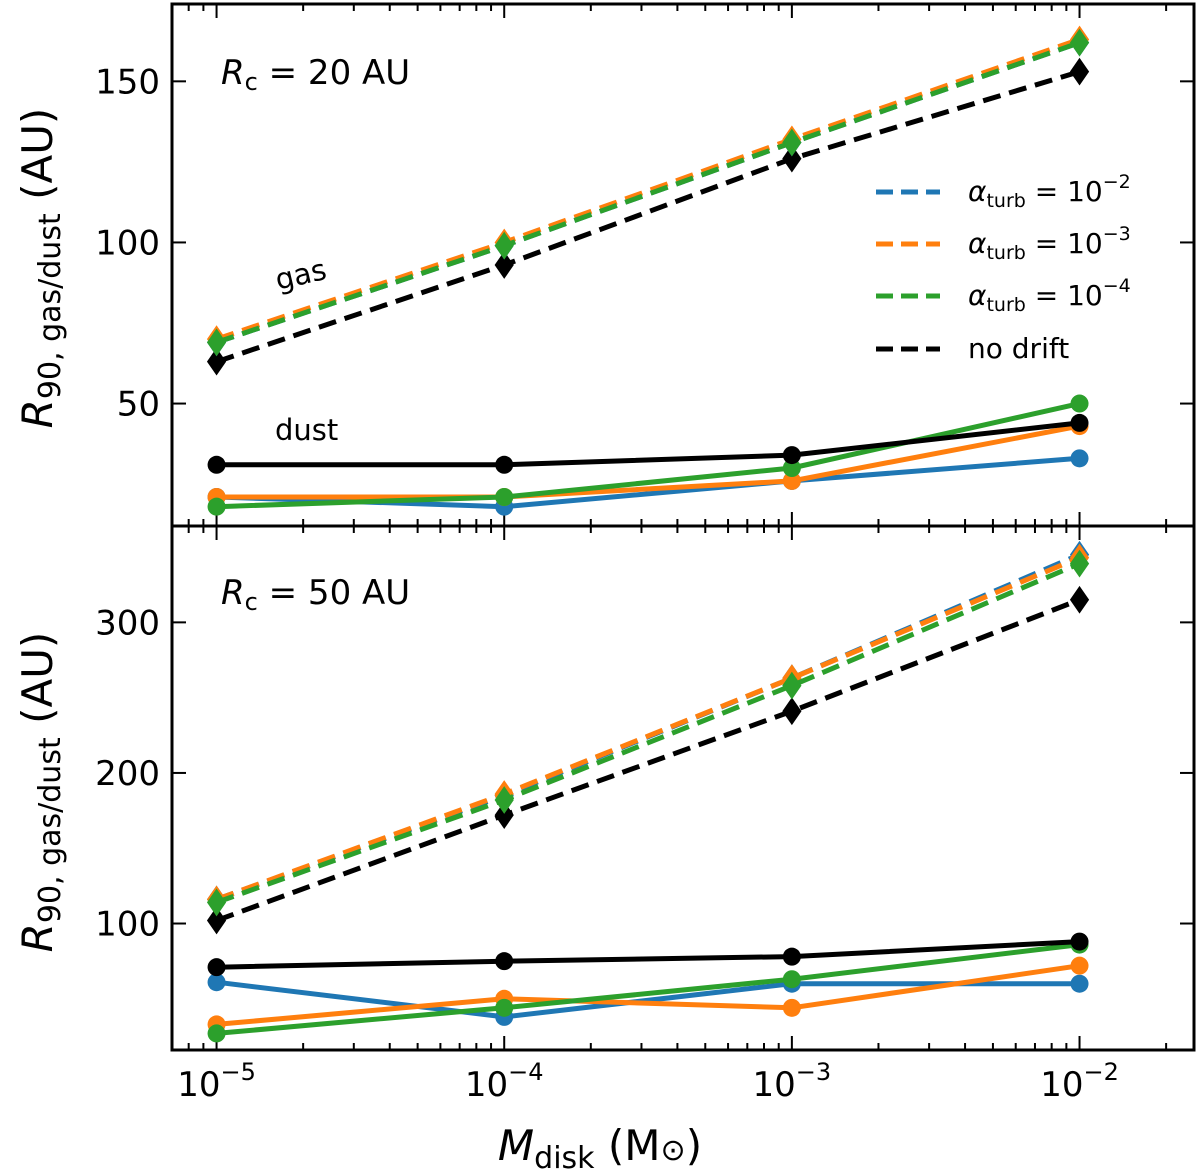 Image resolution: width=1200 pixels, height=1170 pixels. Describe the element at coordinates (306, 430) in the screenshot. I see `dust-annotation: dust` at that location.